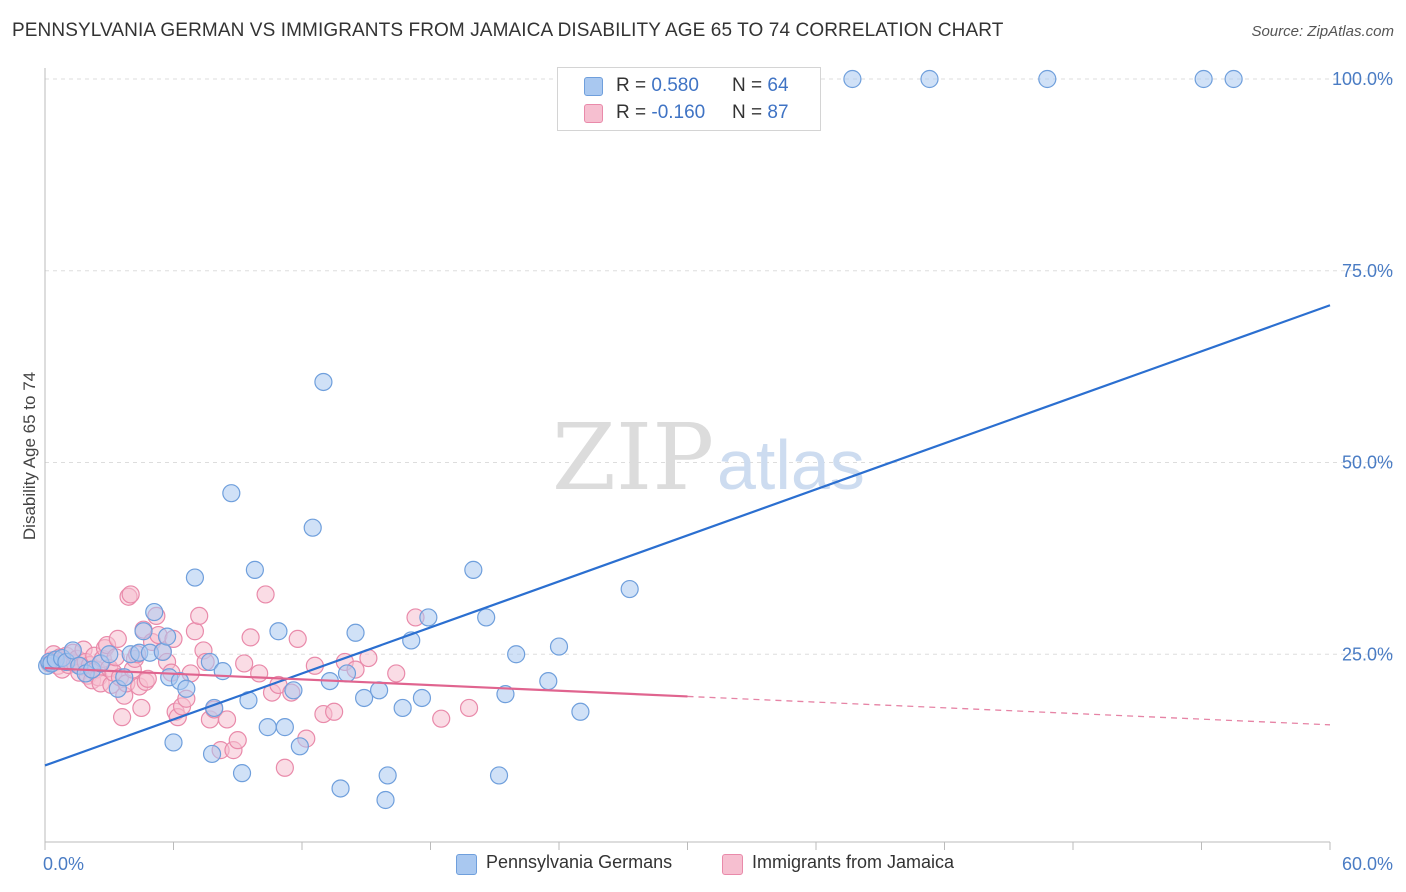  Describe the element at coordinates (593, 86) in the screenshot. I see `legend-swatch-blue` at that location.